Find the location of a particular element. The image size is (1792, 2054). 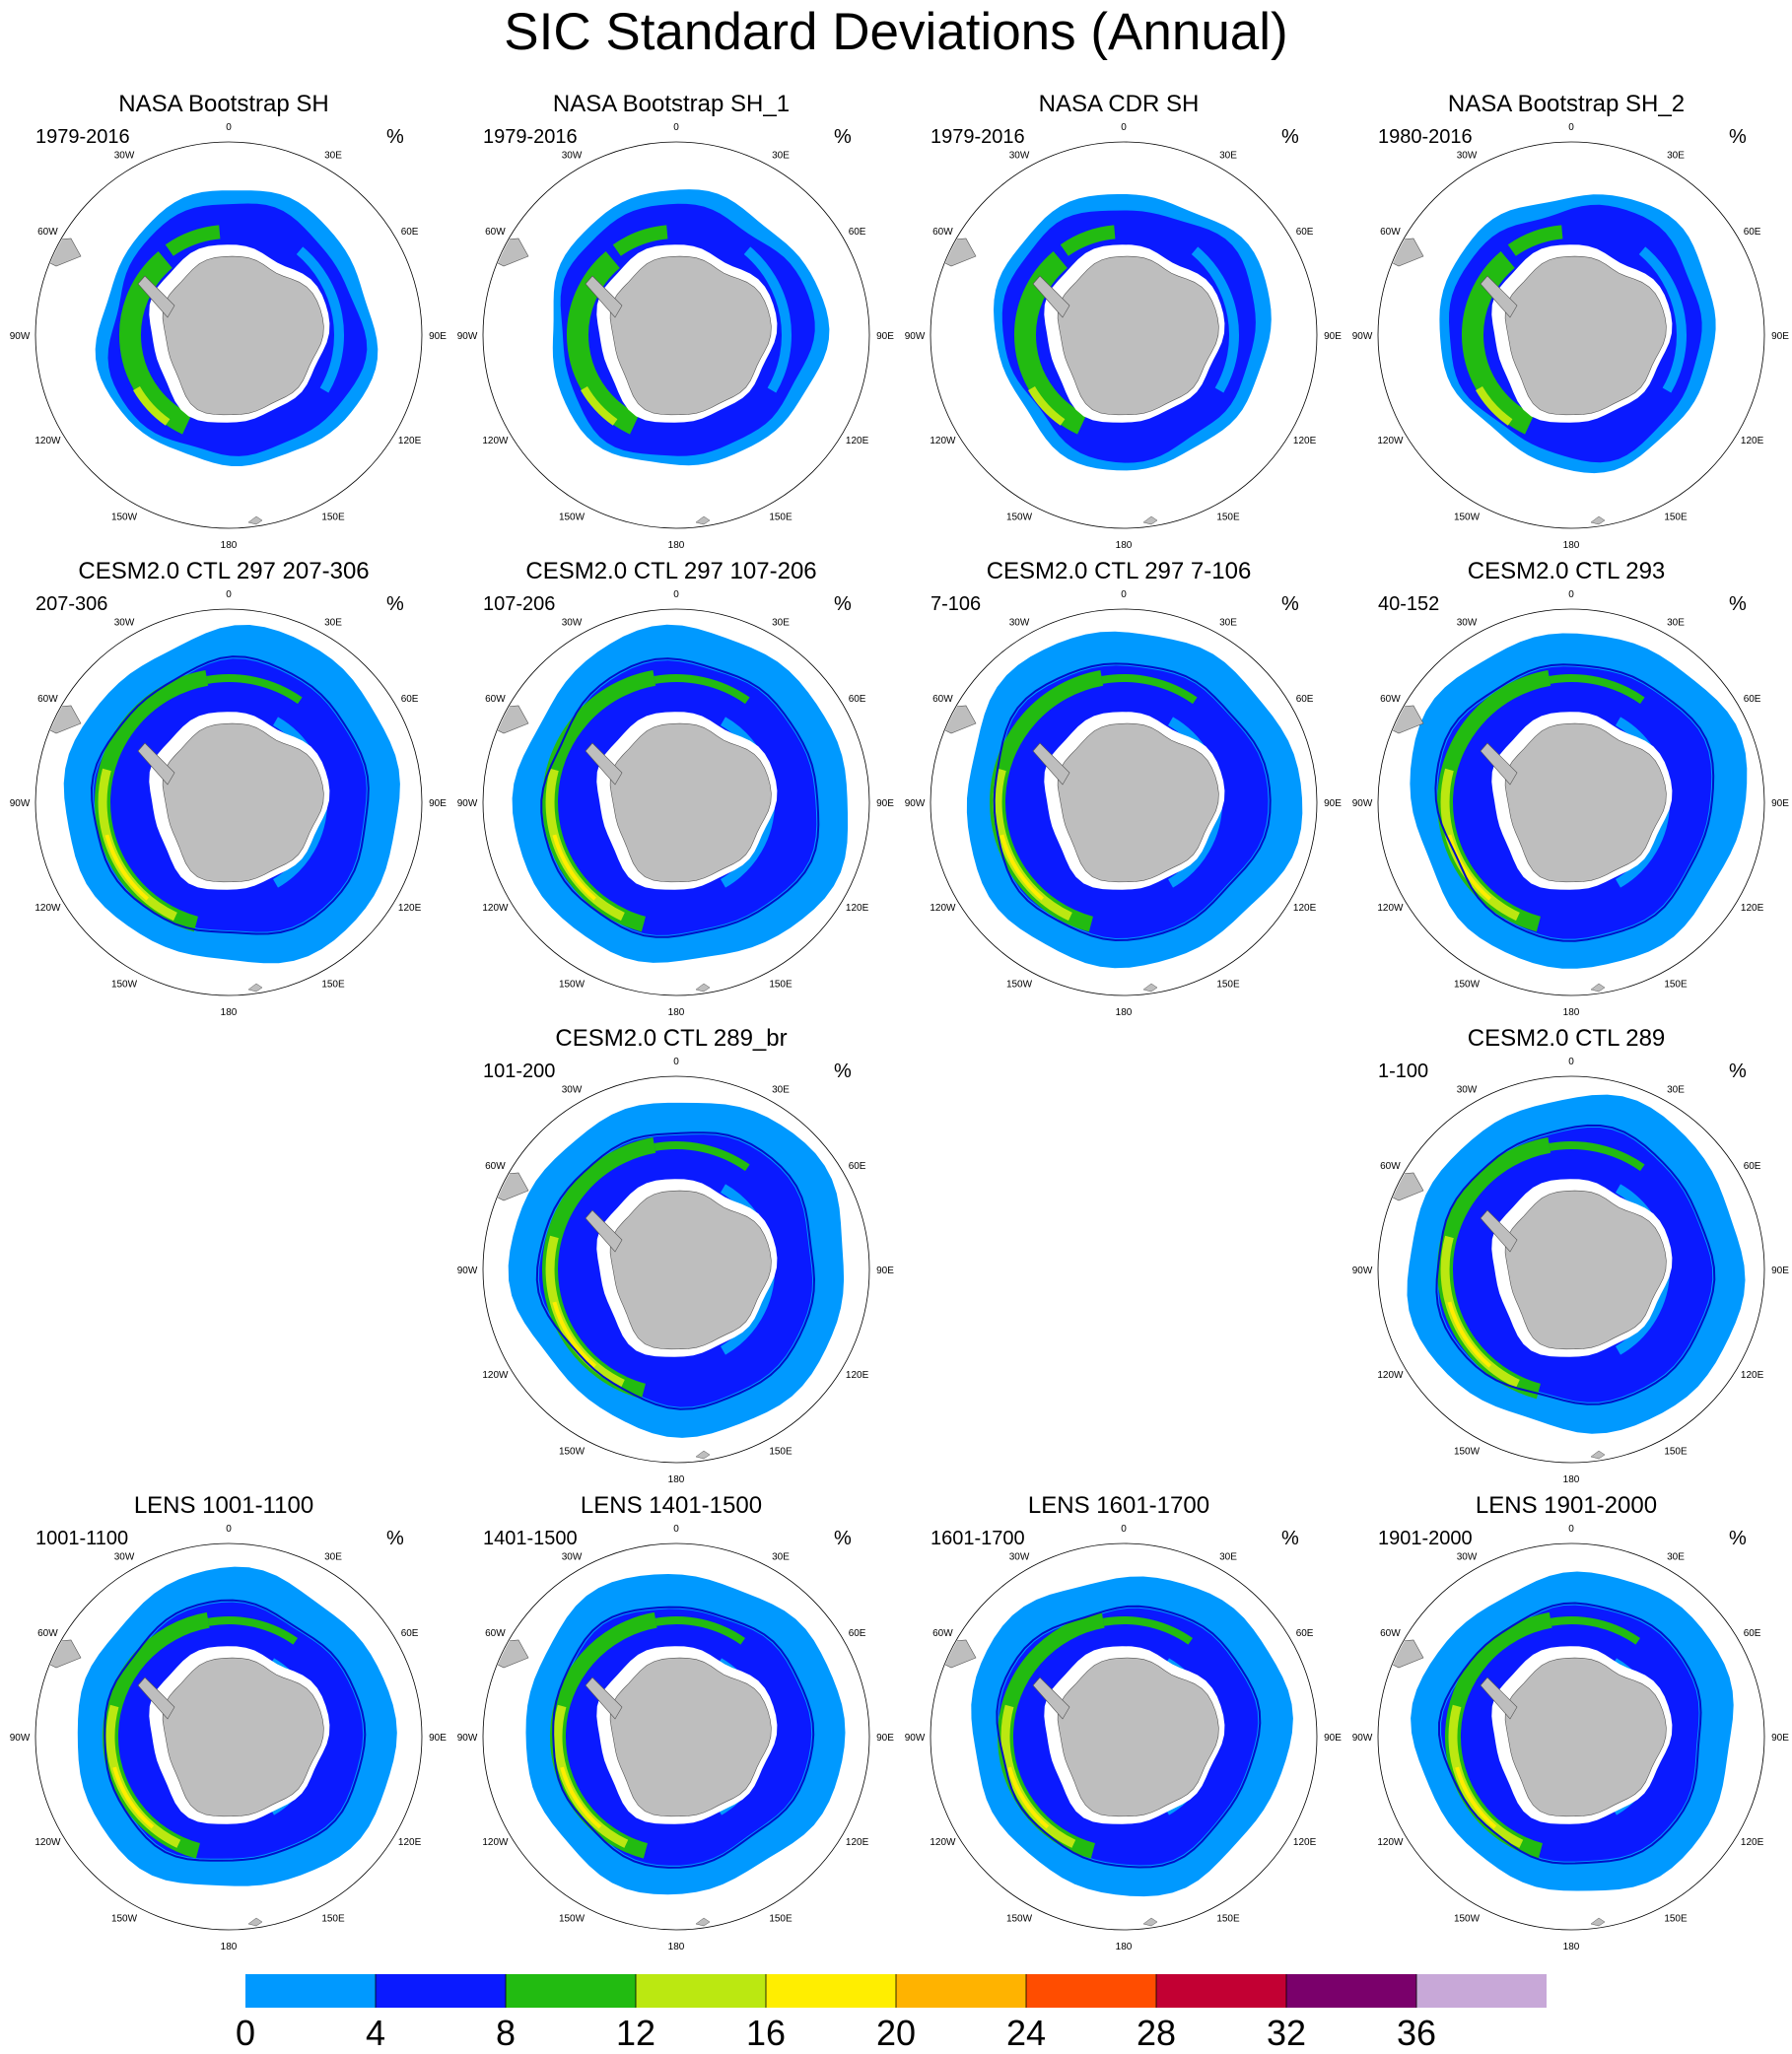

colorbar-tick-label: 20 is located at coordinates (896, 2033).